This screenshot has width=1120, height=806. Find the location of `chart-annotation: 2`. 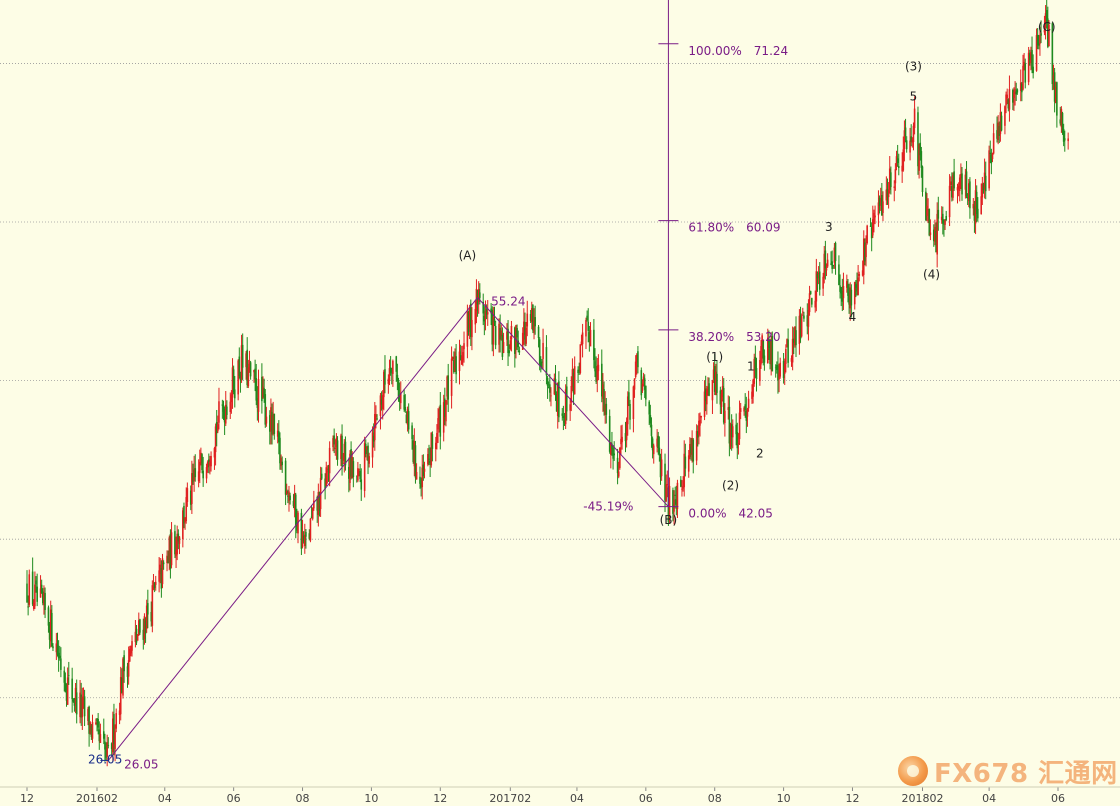

chart-annotation: 2 is located at coordinates (760, 454).